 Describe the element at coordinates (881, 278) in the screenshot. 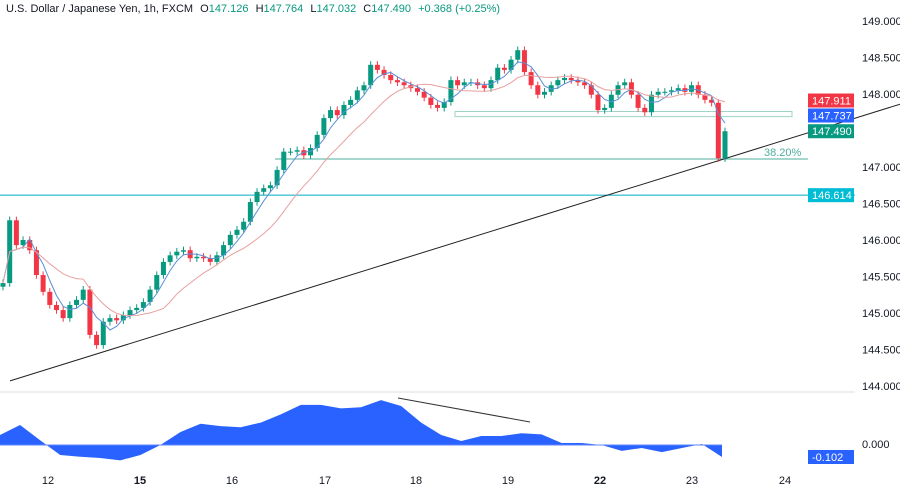

I see `price-tick-label: 145.500` at that location.